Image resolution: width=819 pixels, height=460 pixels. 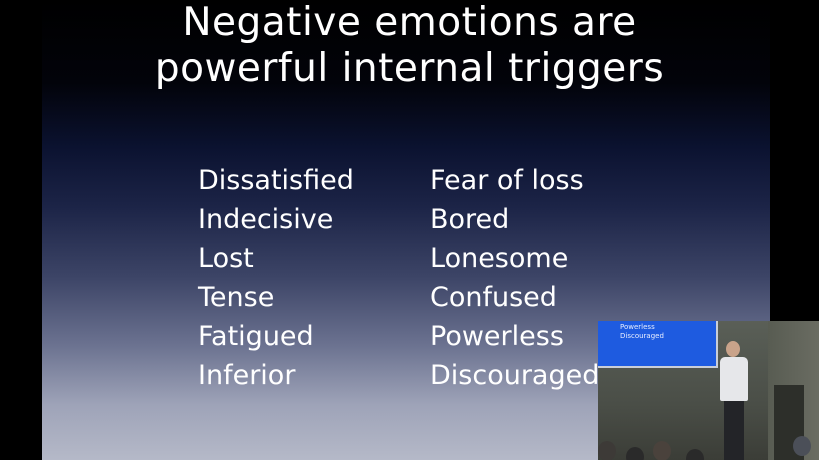 What do you see at coordinates (247, 375) in the screenshot?
I see `emotion-item: Inferior` at bounding box center [247, 375].